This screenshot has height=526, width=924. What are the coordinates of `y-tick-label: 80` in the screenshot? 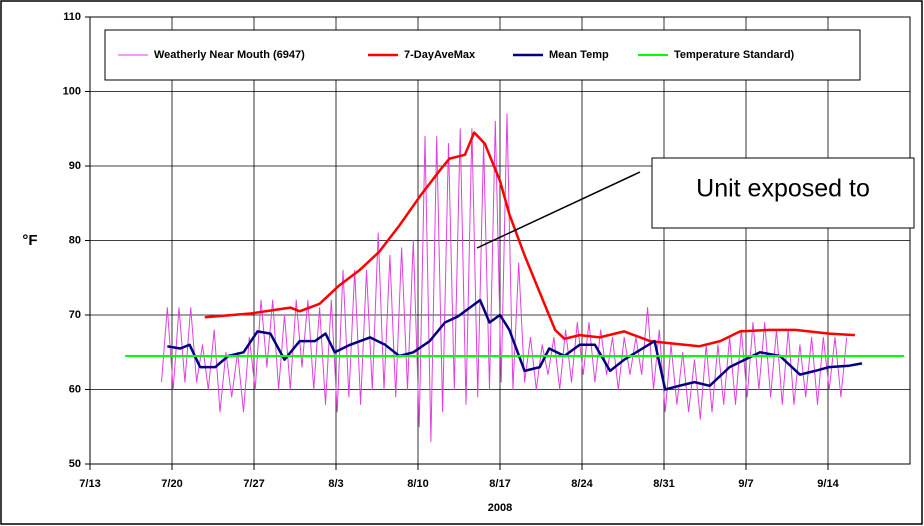 It's located at (75, 240).